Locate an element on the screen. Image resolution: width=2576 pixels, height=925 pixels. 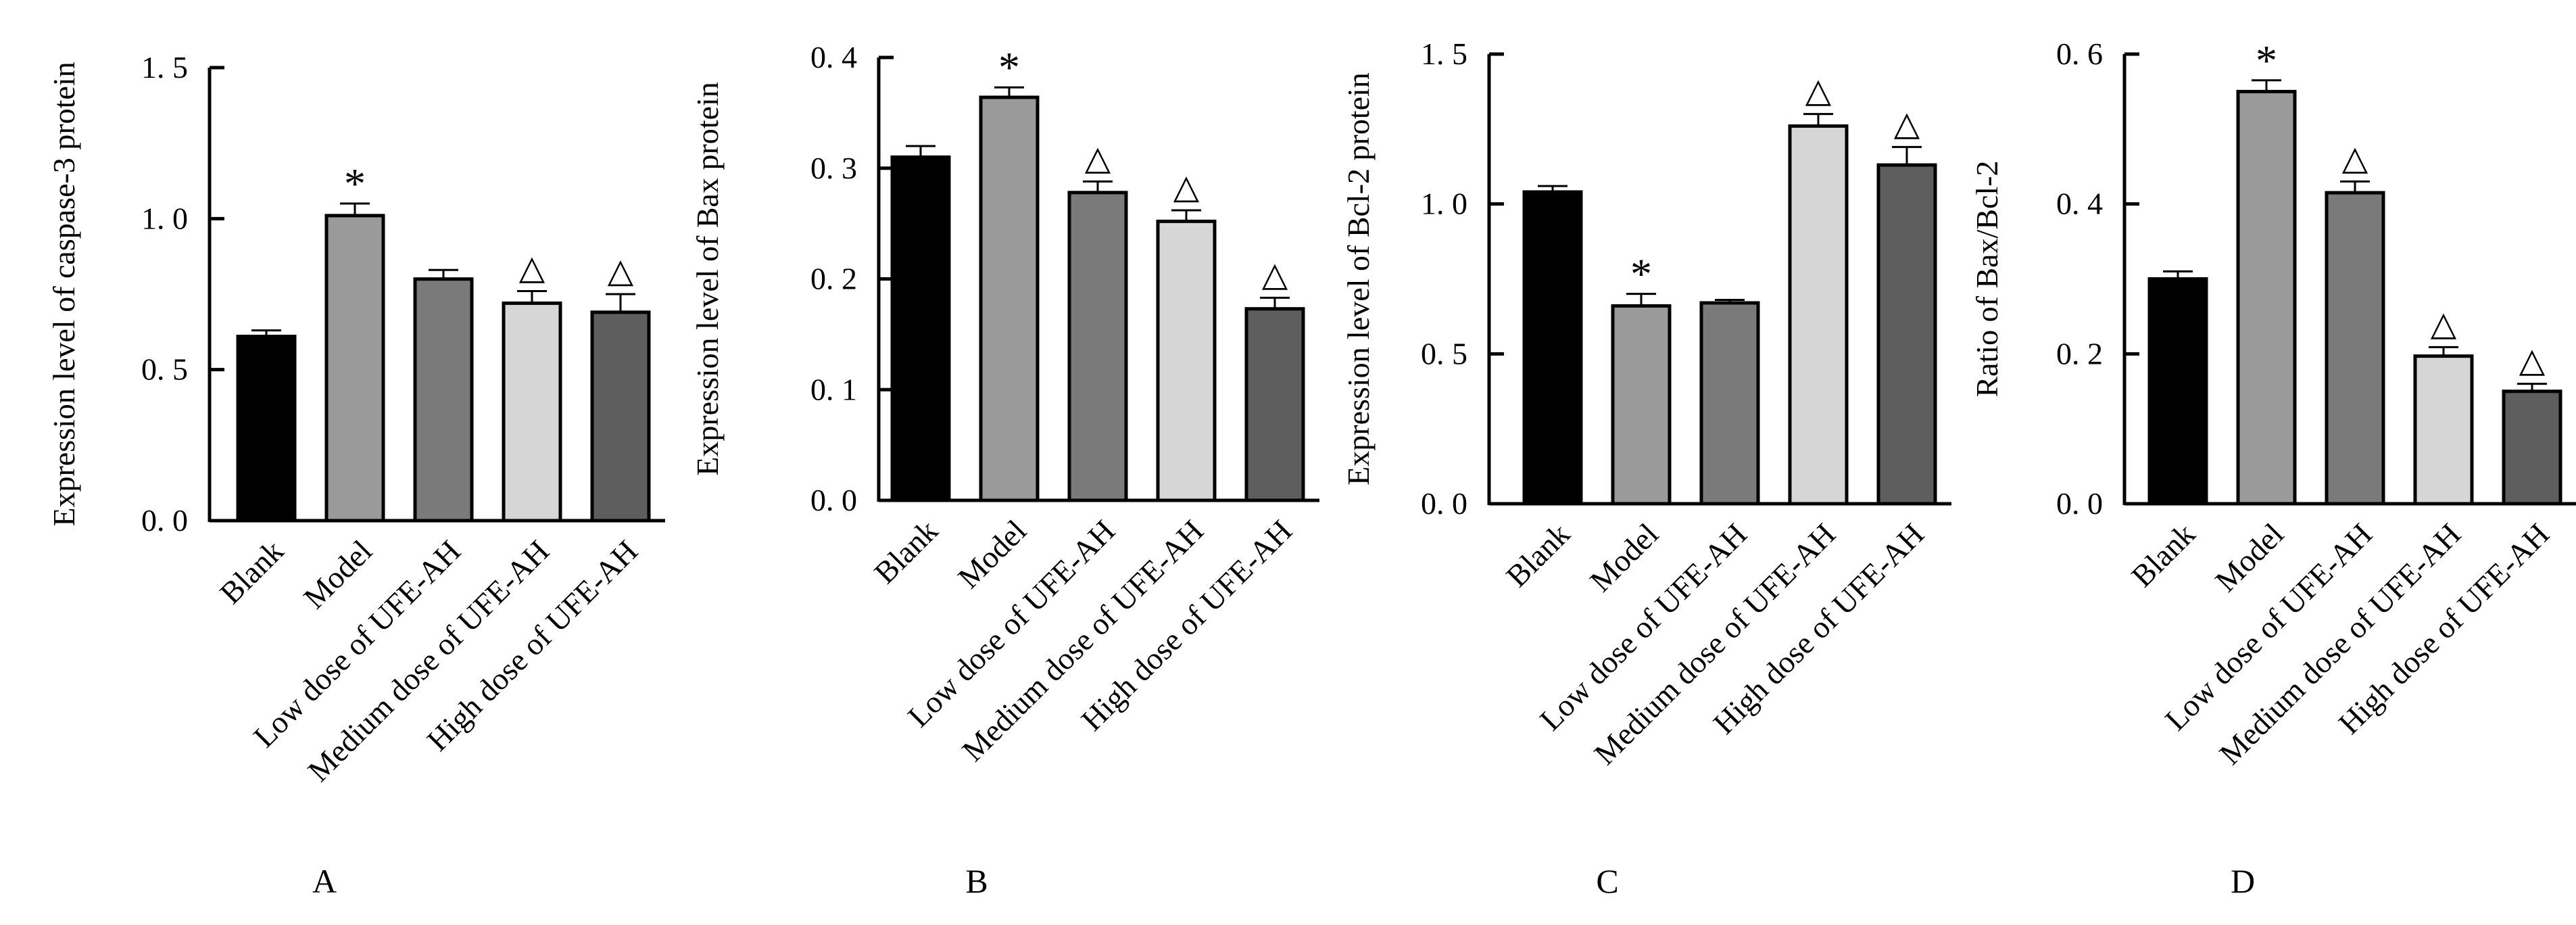
y-tick-label: 0. 3 is located at coordinates (833, 168).